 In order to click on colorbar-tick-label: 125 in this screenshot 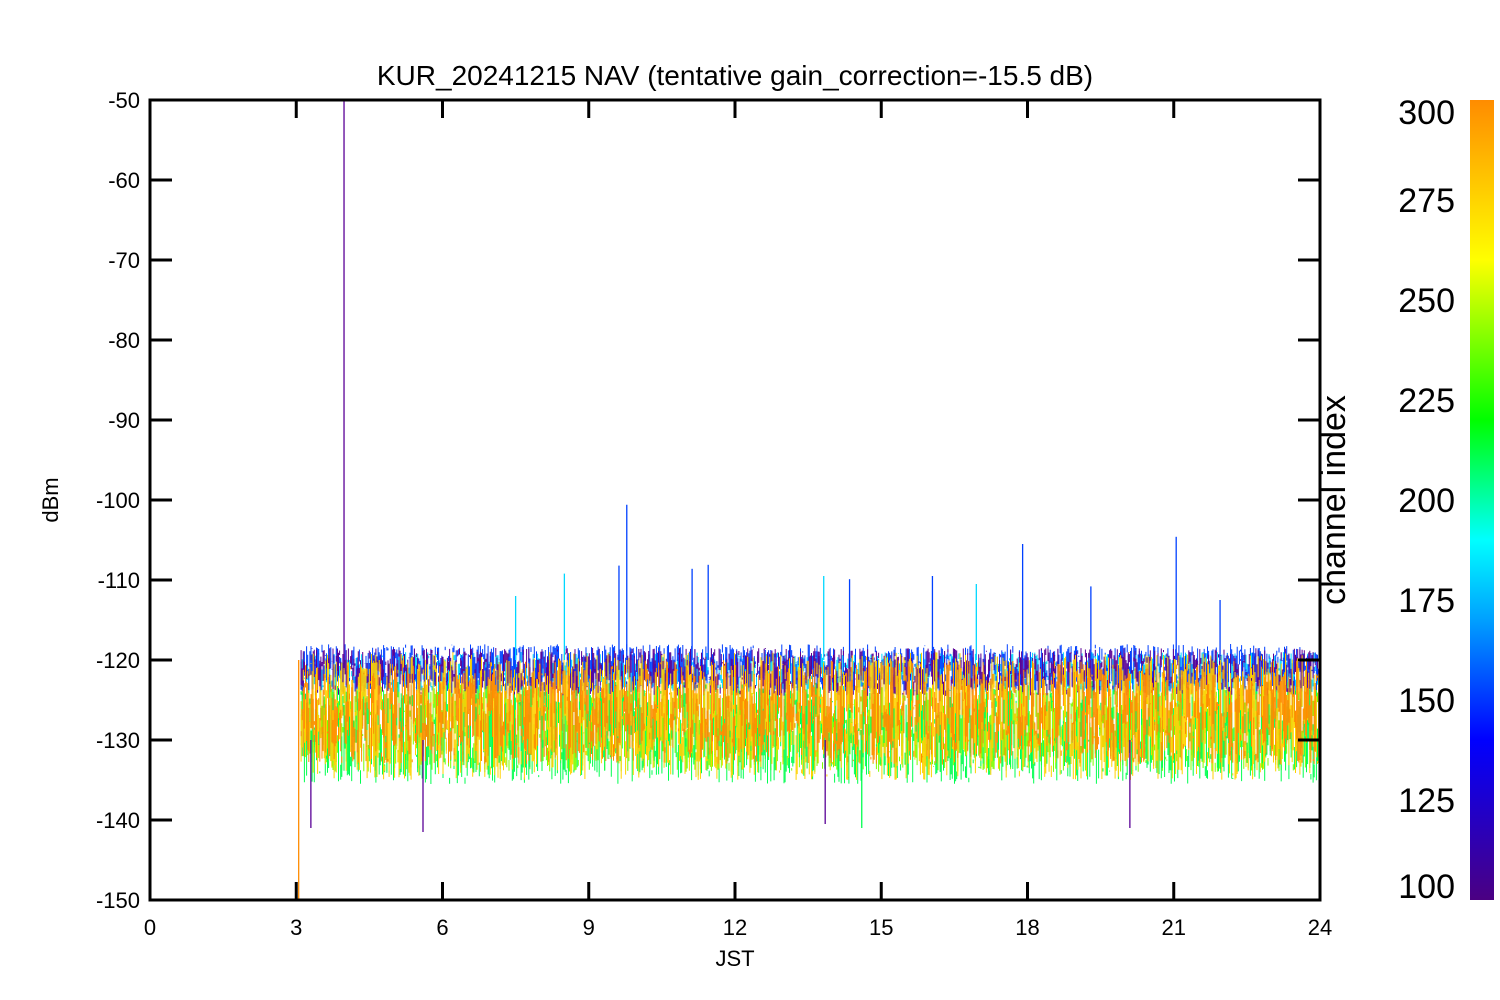, I will do `click(1426, 801)`.